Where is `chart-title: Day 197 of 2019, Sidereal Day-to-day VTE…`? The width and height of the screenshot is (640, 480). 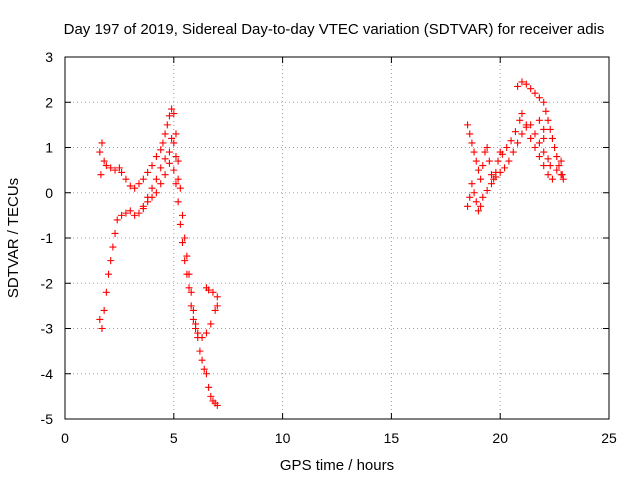
chart-title: Day 197 of 2019, Sidereal Day-to-day VTE… is located at coordinates (334, 29).